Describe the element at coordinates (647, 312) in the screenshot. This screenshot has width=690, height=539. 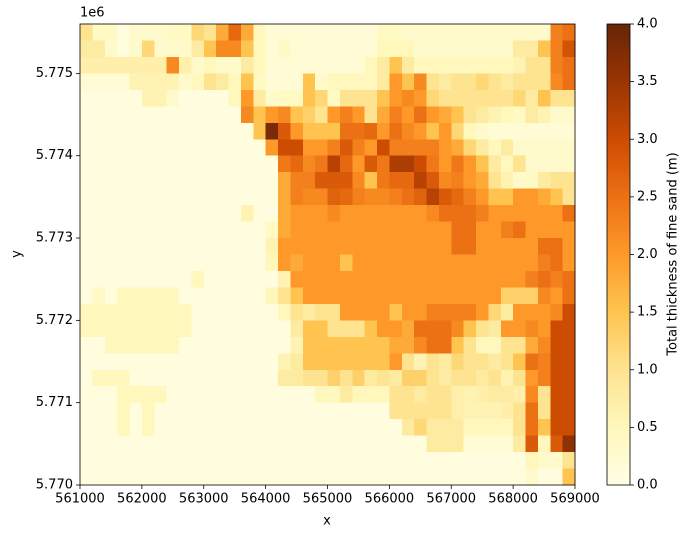
I see `colorbar-tick-label: 1.5` at that location.